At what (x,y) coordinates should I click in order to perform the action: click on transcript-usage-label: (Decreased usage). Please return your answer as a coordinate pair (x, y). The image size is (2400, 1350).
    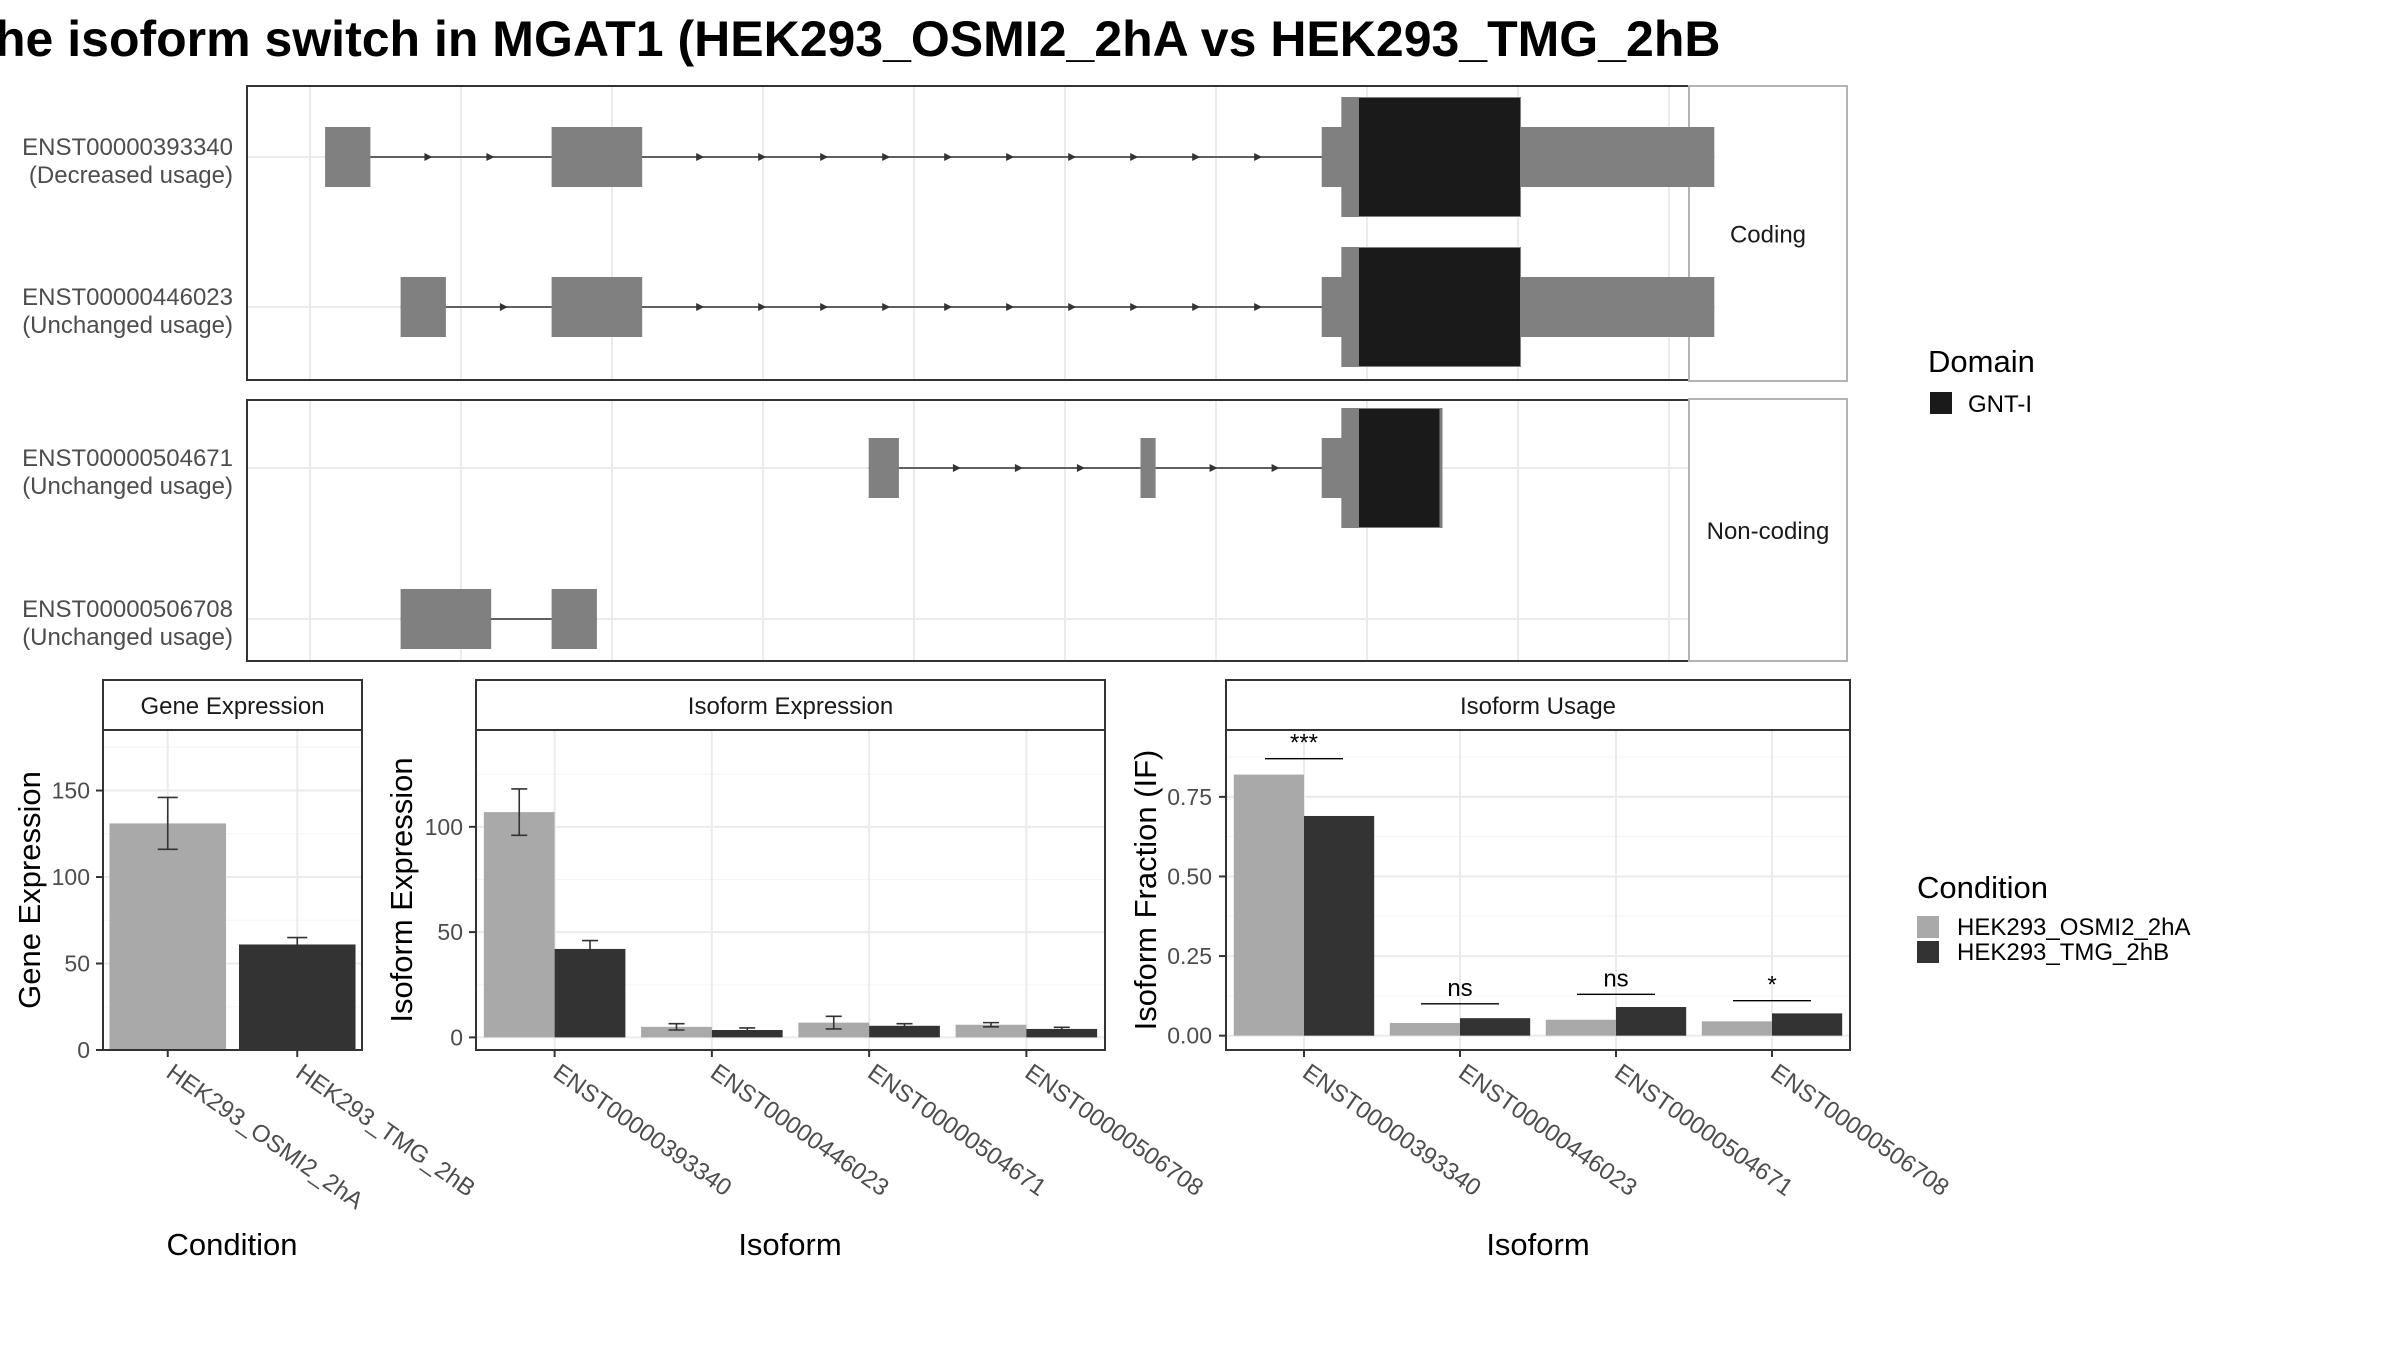
    Looking at the image, I should click on (131, 175).